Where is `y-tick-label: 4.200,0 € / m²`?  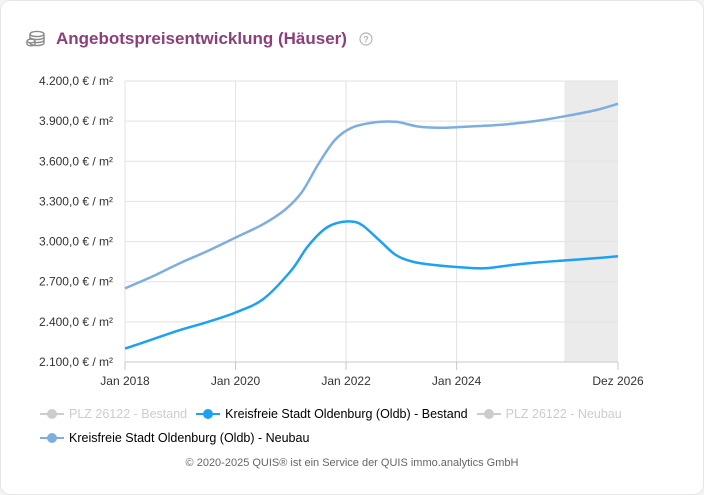 y-tick-label: 4.200,0 € / m² is located at coordinates (76, 81).